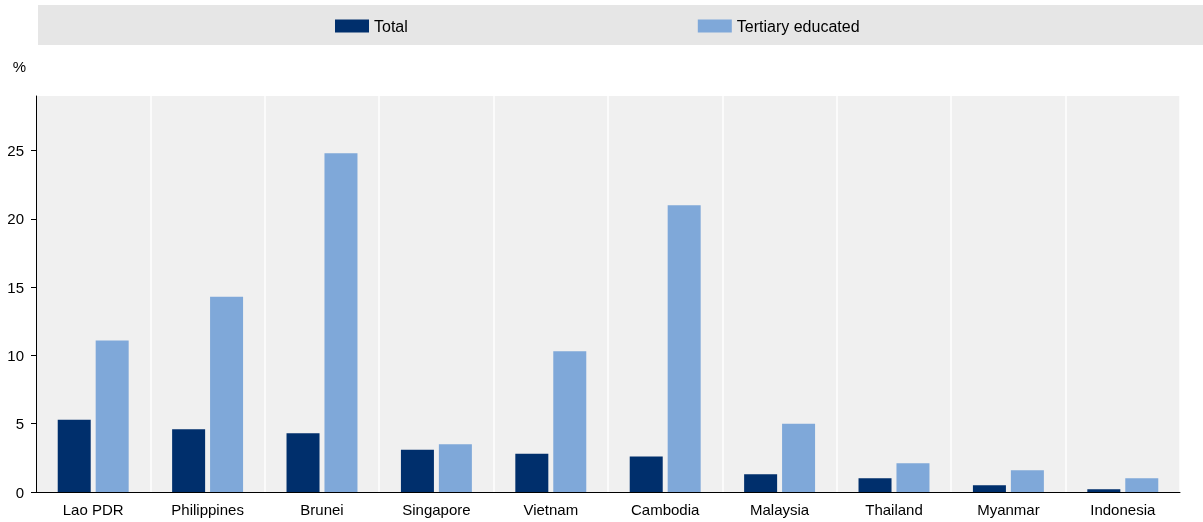 Image resolution: width=1203 pixels, height=522 pixels. Describe the element at coordinates (551, 509) in the screenshot. I see `x-tick-label: Vietnam` at that location.